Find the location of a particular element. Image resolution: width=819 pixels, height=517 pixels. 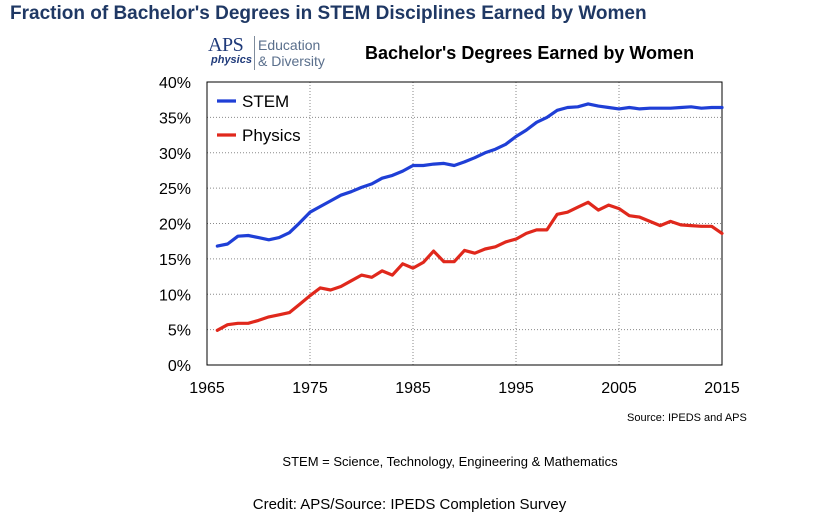

legend-label-physics: Physics is located at coordinates (271, 135).